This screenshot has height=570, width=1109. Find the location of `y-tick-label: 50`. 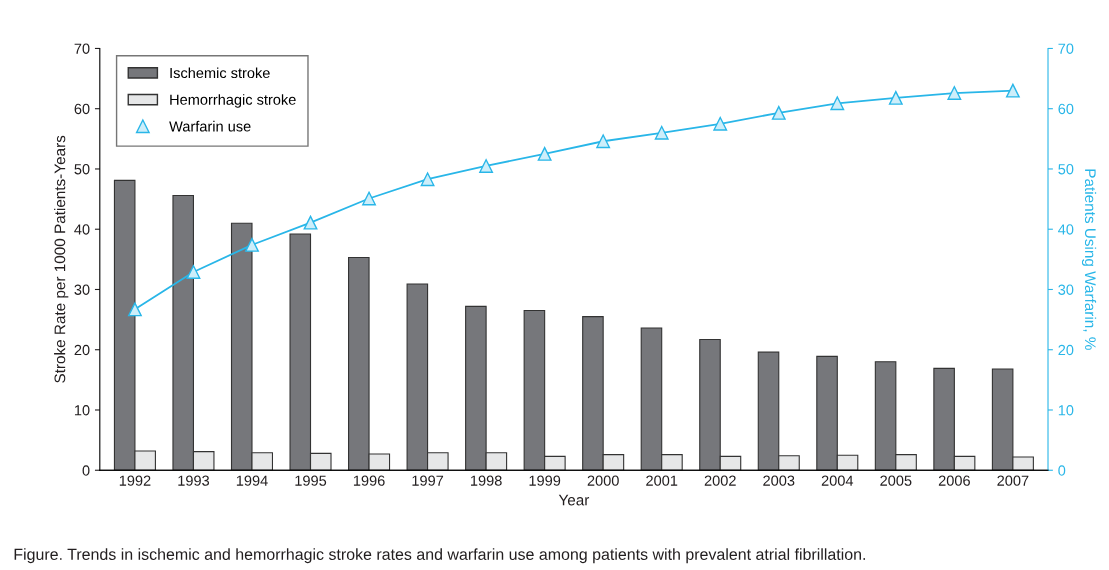

y-tick-label: 50 is located at coordinates (82, 169).